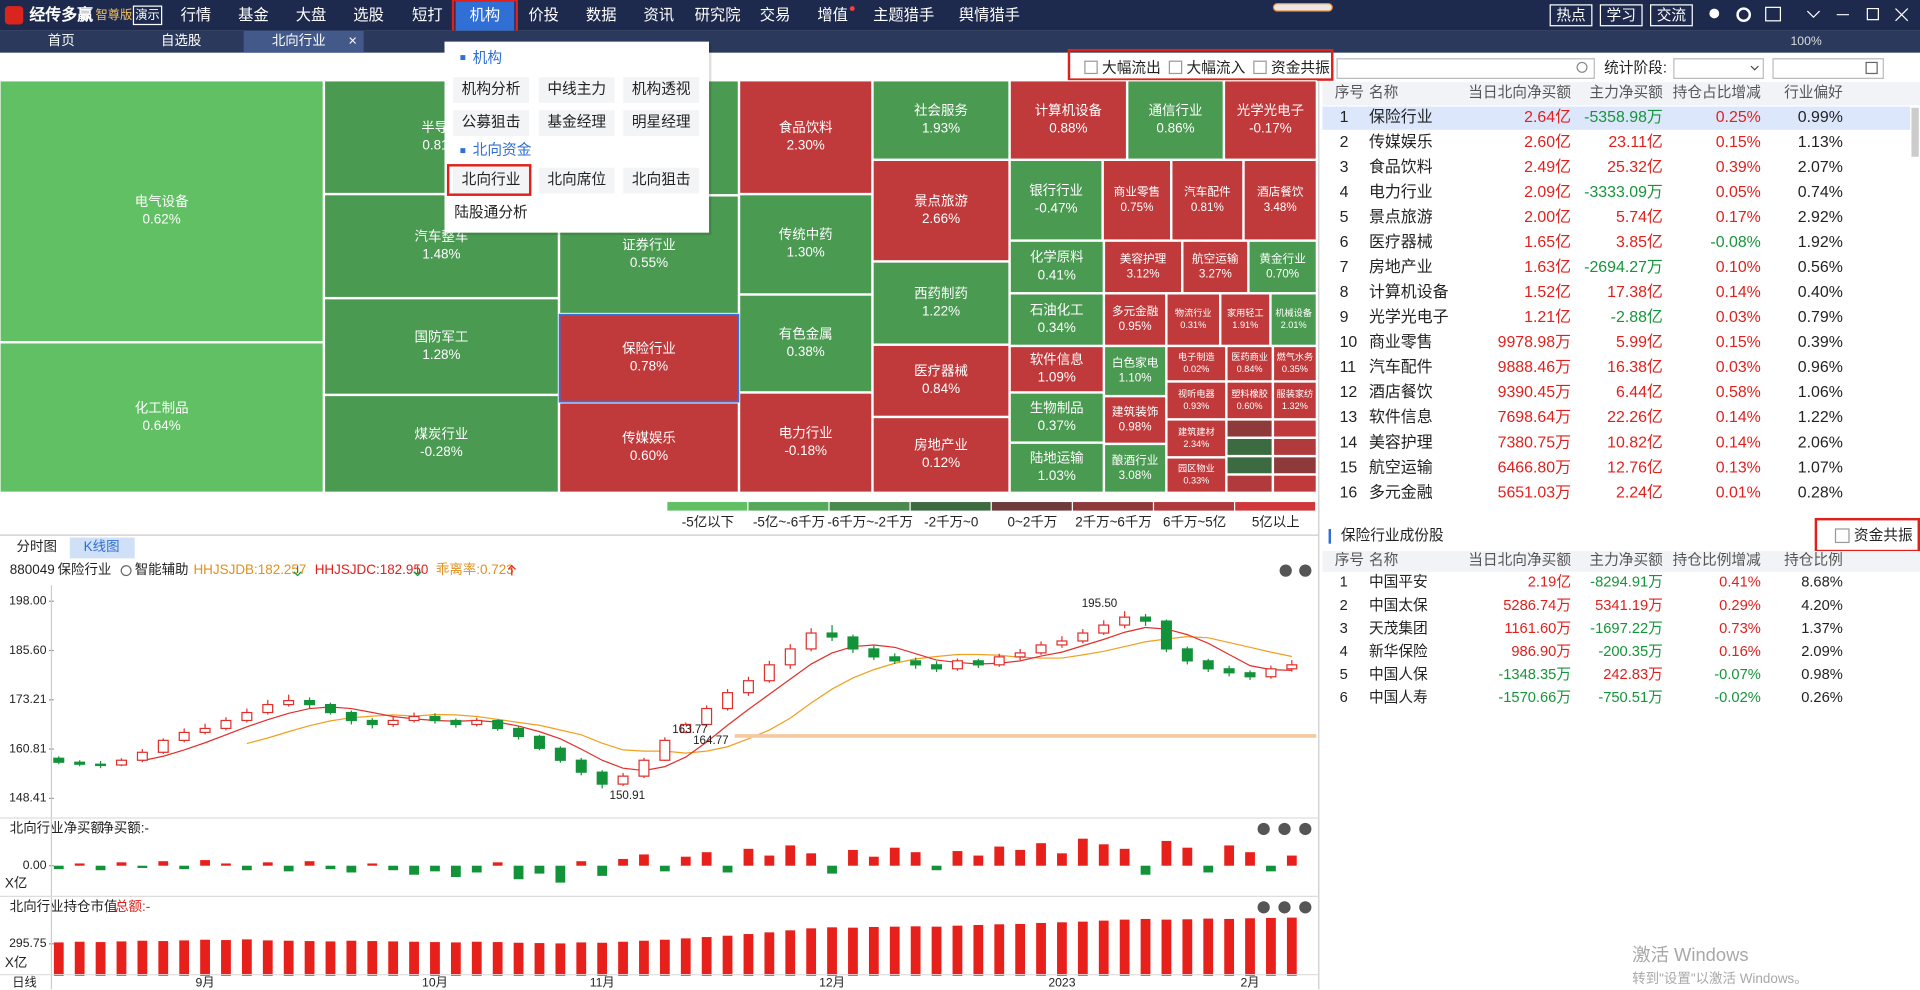 This screenshot has height=990, width=1920. What do you see at coordinates (368, 15) in the screenshot?
I see `menu-item: 选股` at bounding box center [368, 15].